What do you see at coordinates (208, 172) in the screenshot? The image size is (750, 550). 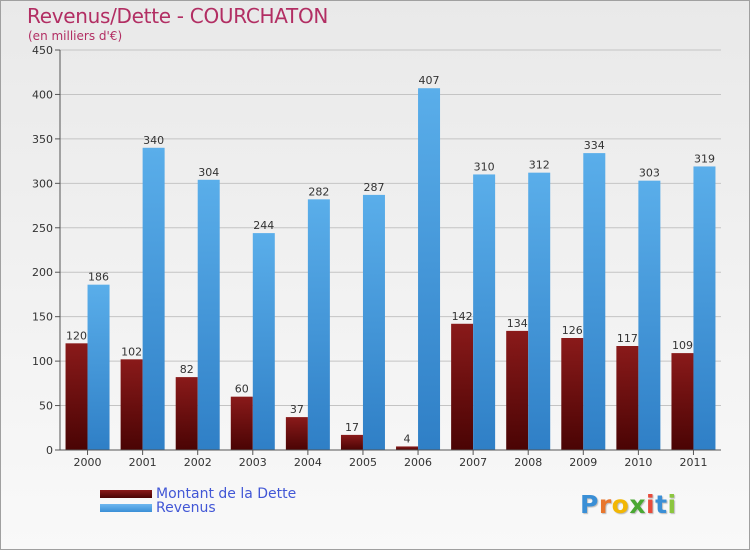 I see `value-label-revenus: 304` at bounding box center [208, 172].